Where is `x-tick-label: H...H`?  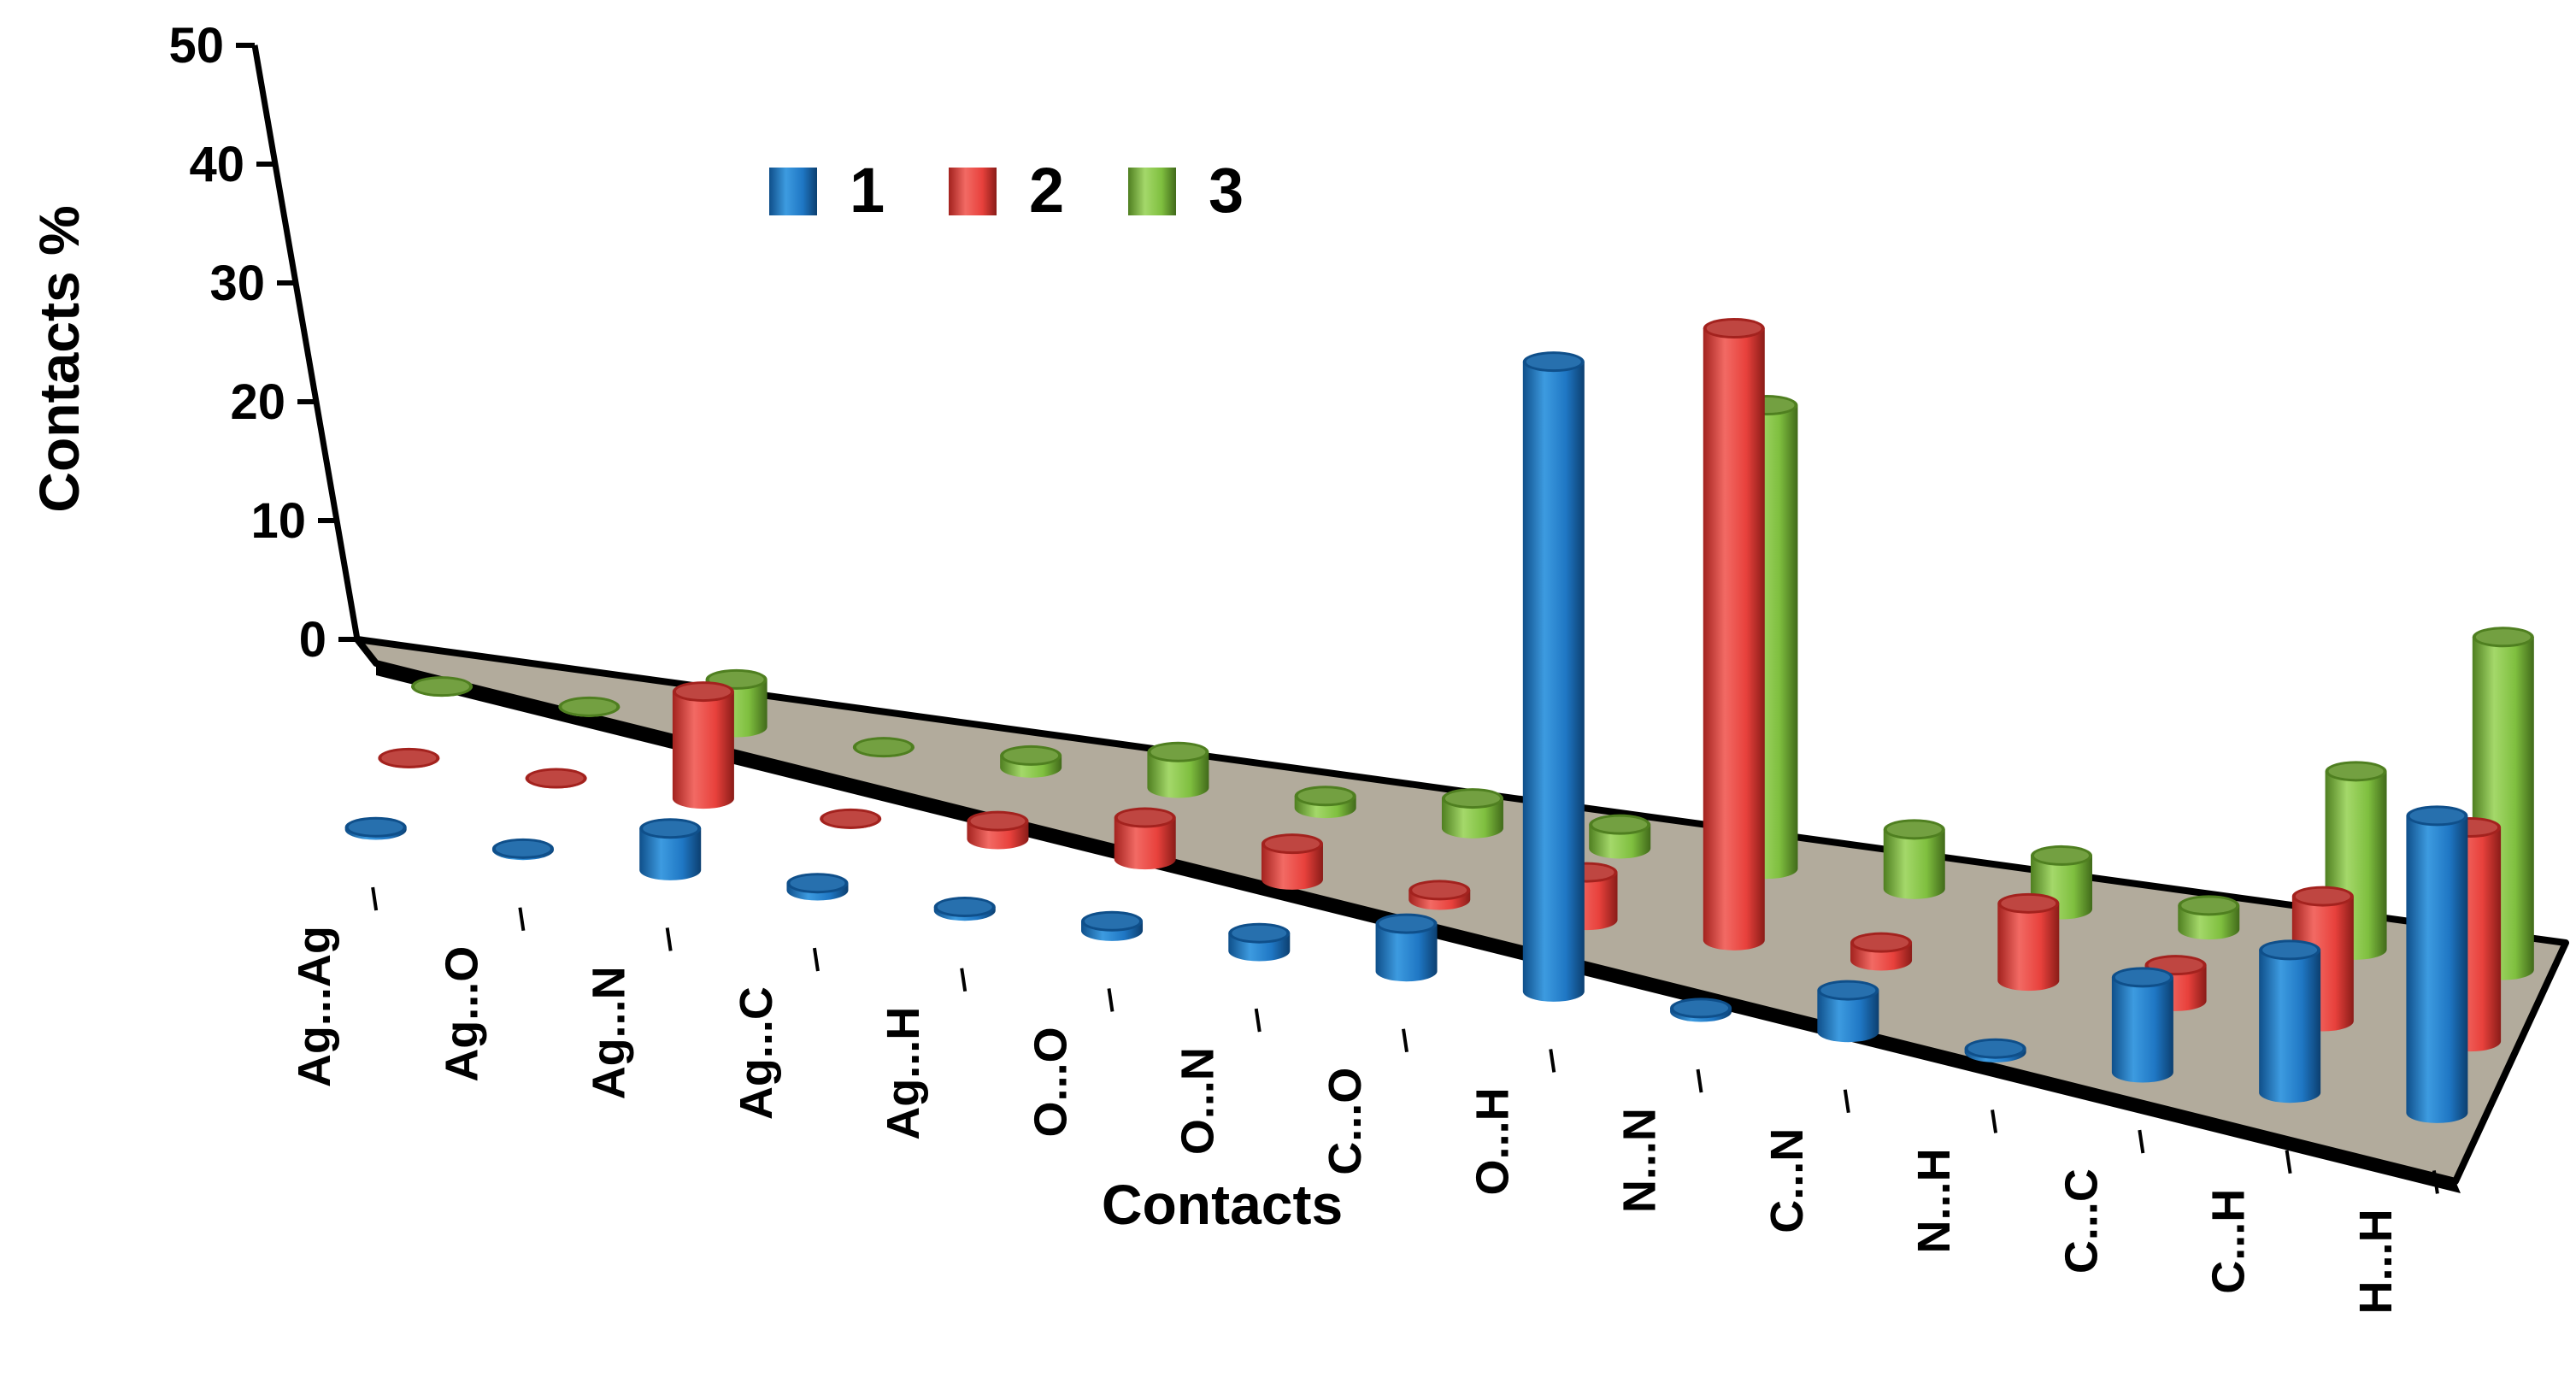
x-tick-label: H...H is located at coordinates (2376, 1261).